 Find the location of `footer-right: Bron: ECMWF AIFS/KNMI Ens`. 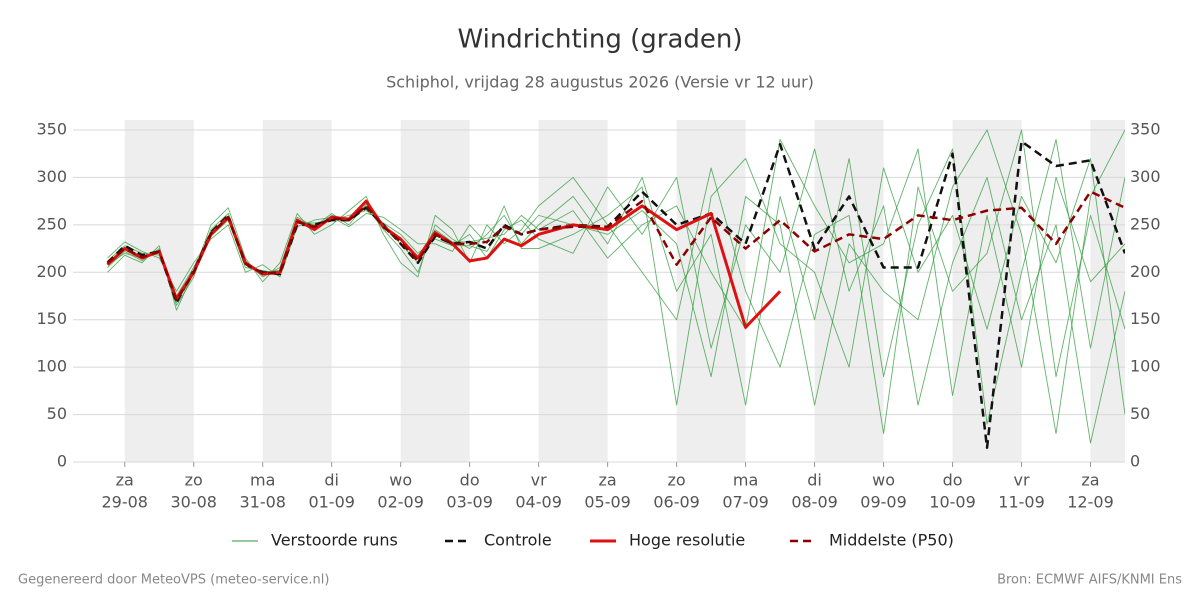

footer-right: Bron: ECMWF AIFS/KNMI Ens is located at coordinates (1089, 580).